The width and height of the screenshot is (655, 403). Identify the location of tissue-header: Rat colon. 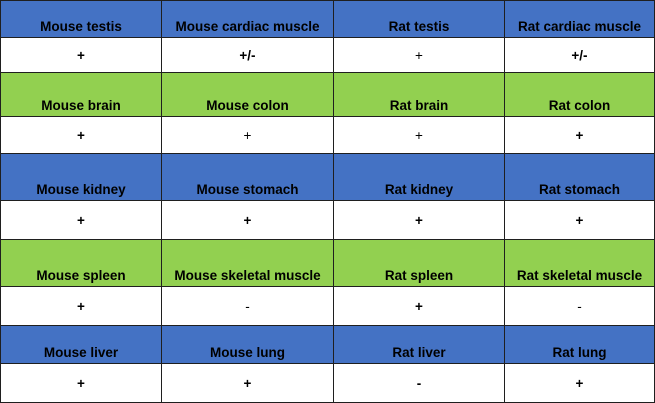
(580, 95).